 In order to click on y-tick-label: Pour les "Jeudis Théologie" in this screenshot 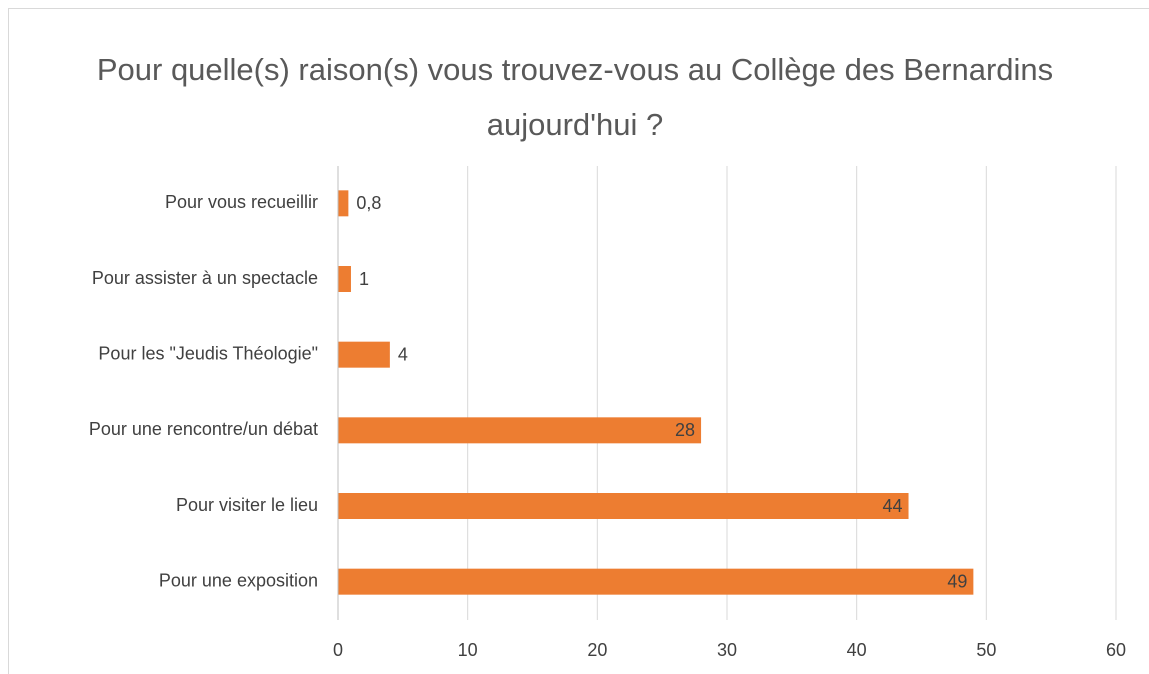, I will do `click(208, 353)`.